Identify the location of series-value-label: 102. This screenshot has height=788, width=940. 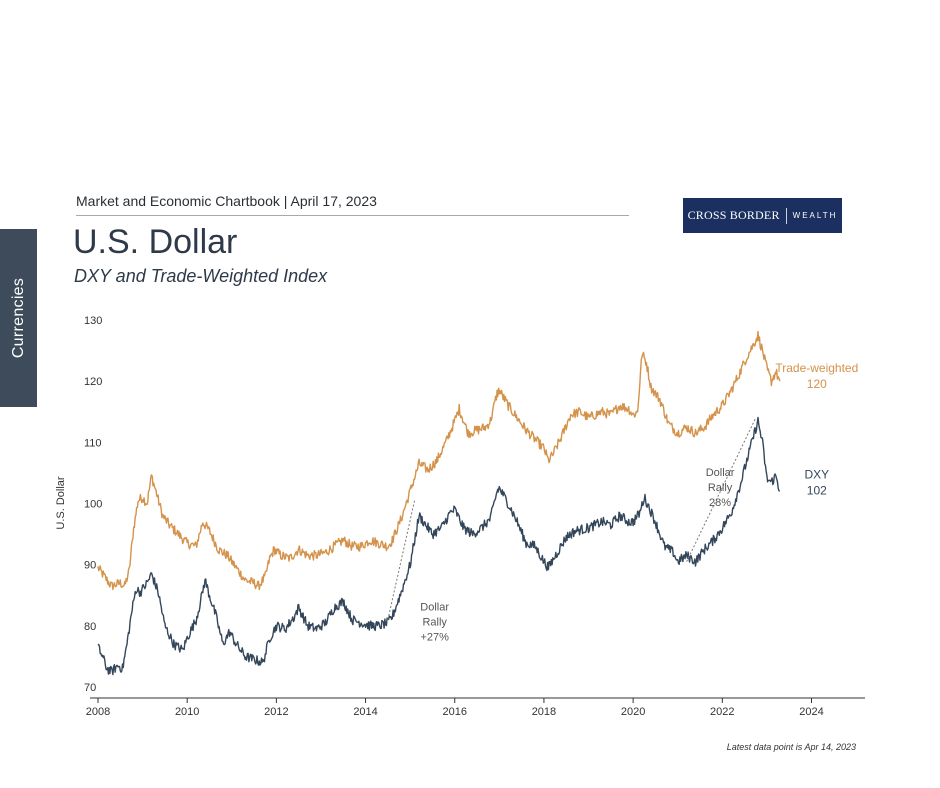
(817, 490).